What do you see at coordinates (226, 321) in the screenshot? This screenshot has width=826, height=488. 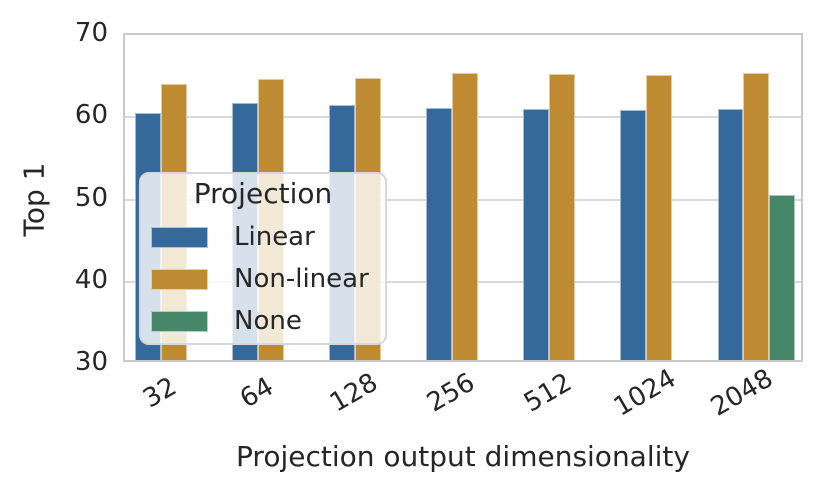 I see `legend-item-none: None` at bounding box center [226, 321].